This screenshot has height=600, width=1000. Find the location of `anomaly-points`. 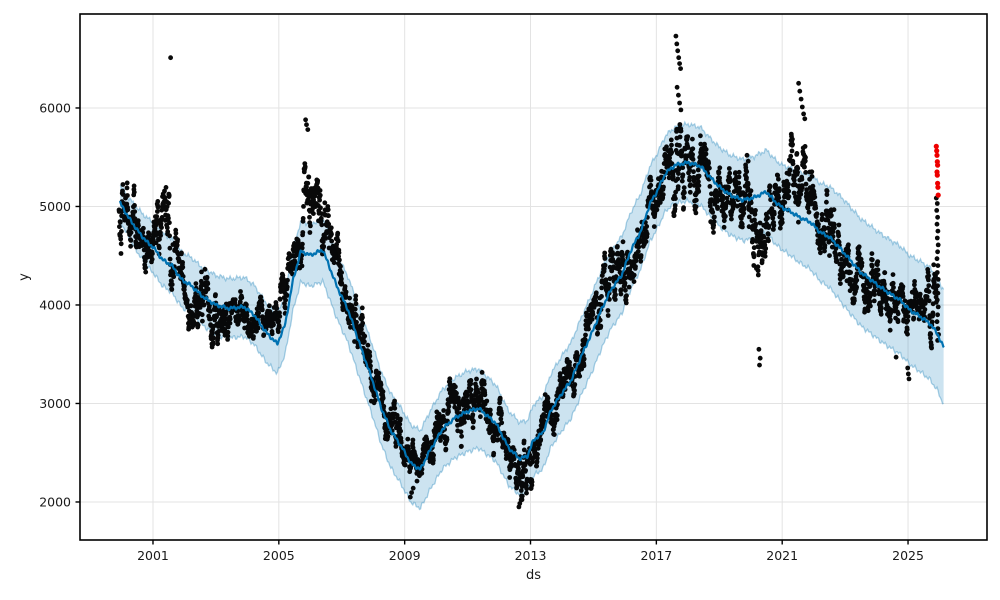

anomaly-points is located at coordinates (937, 170).